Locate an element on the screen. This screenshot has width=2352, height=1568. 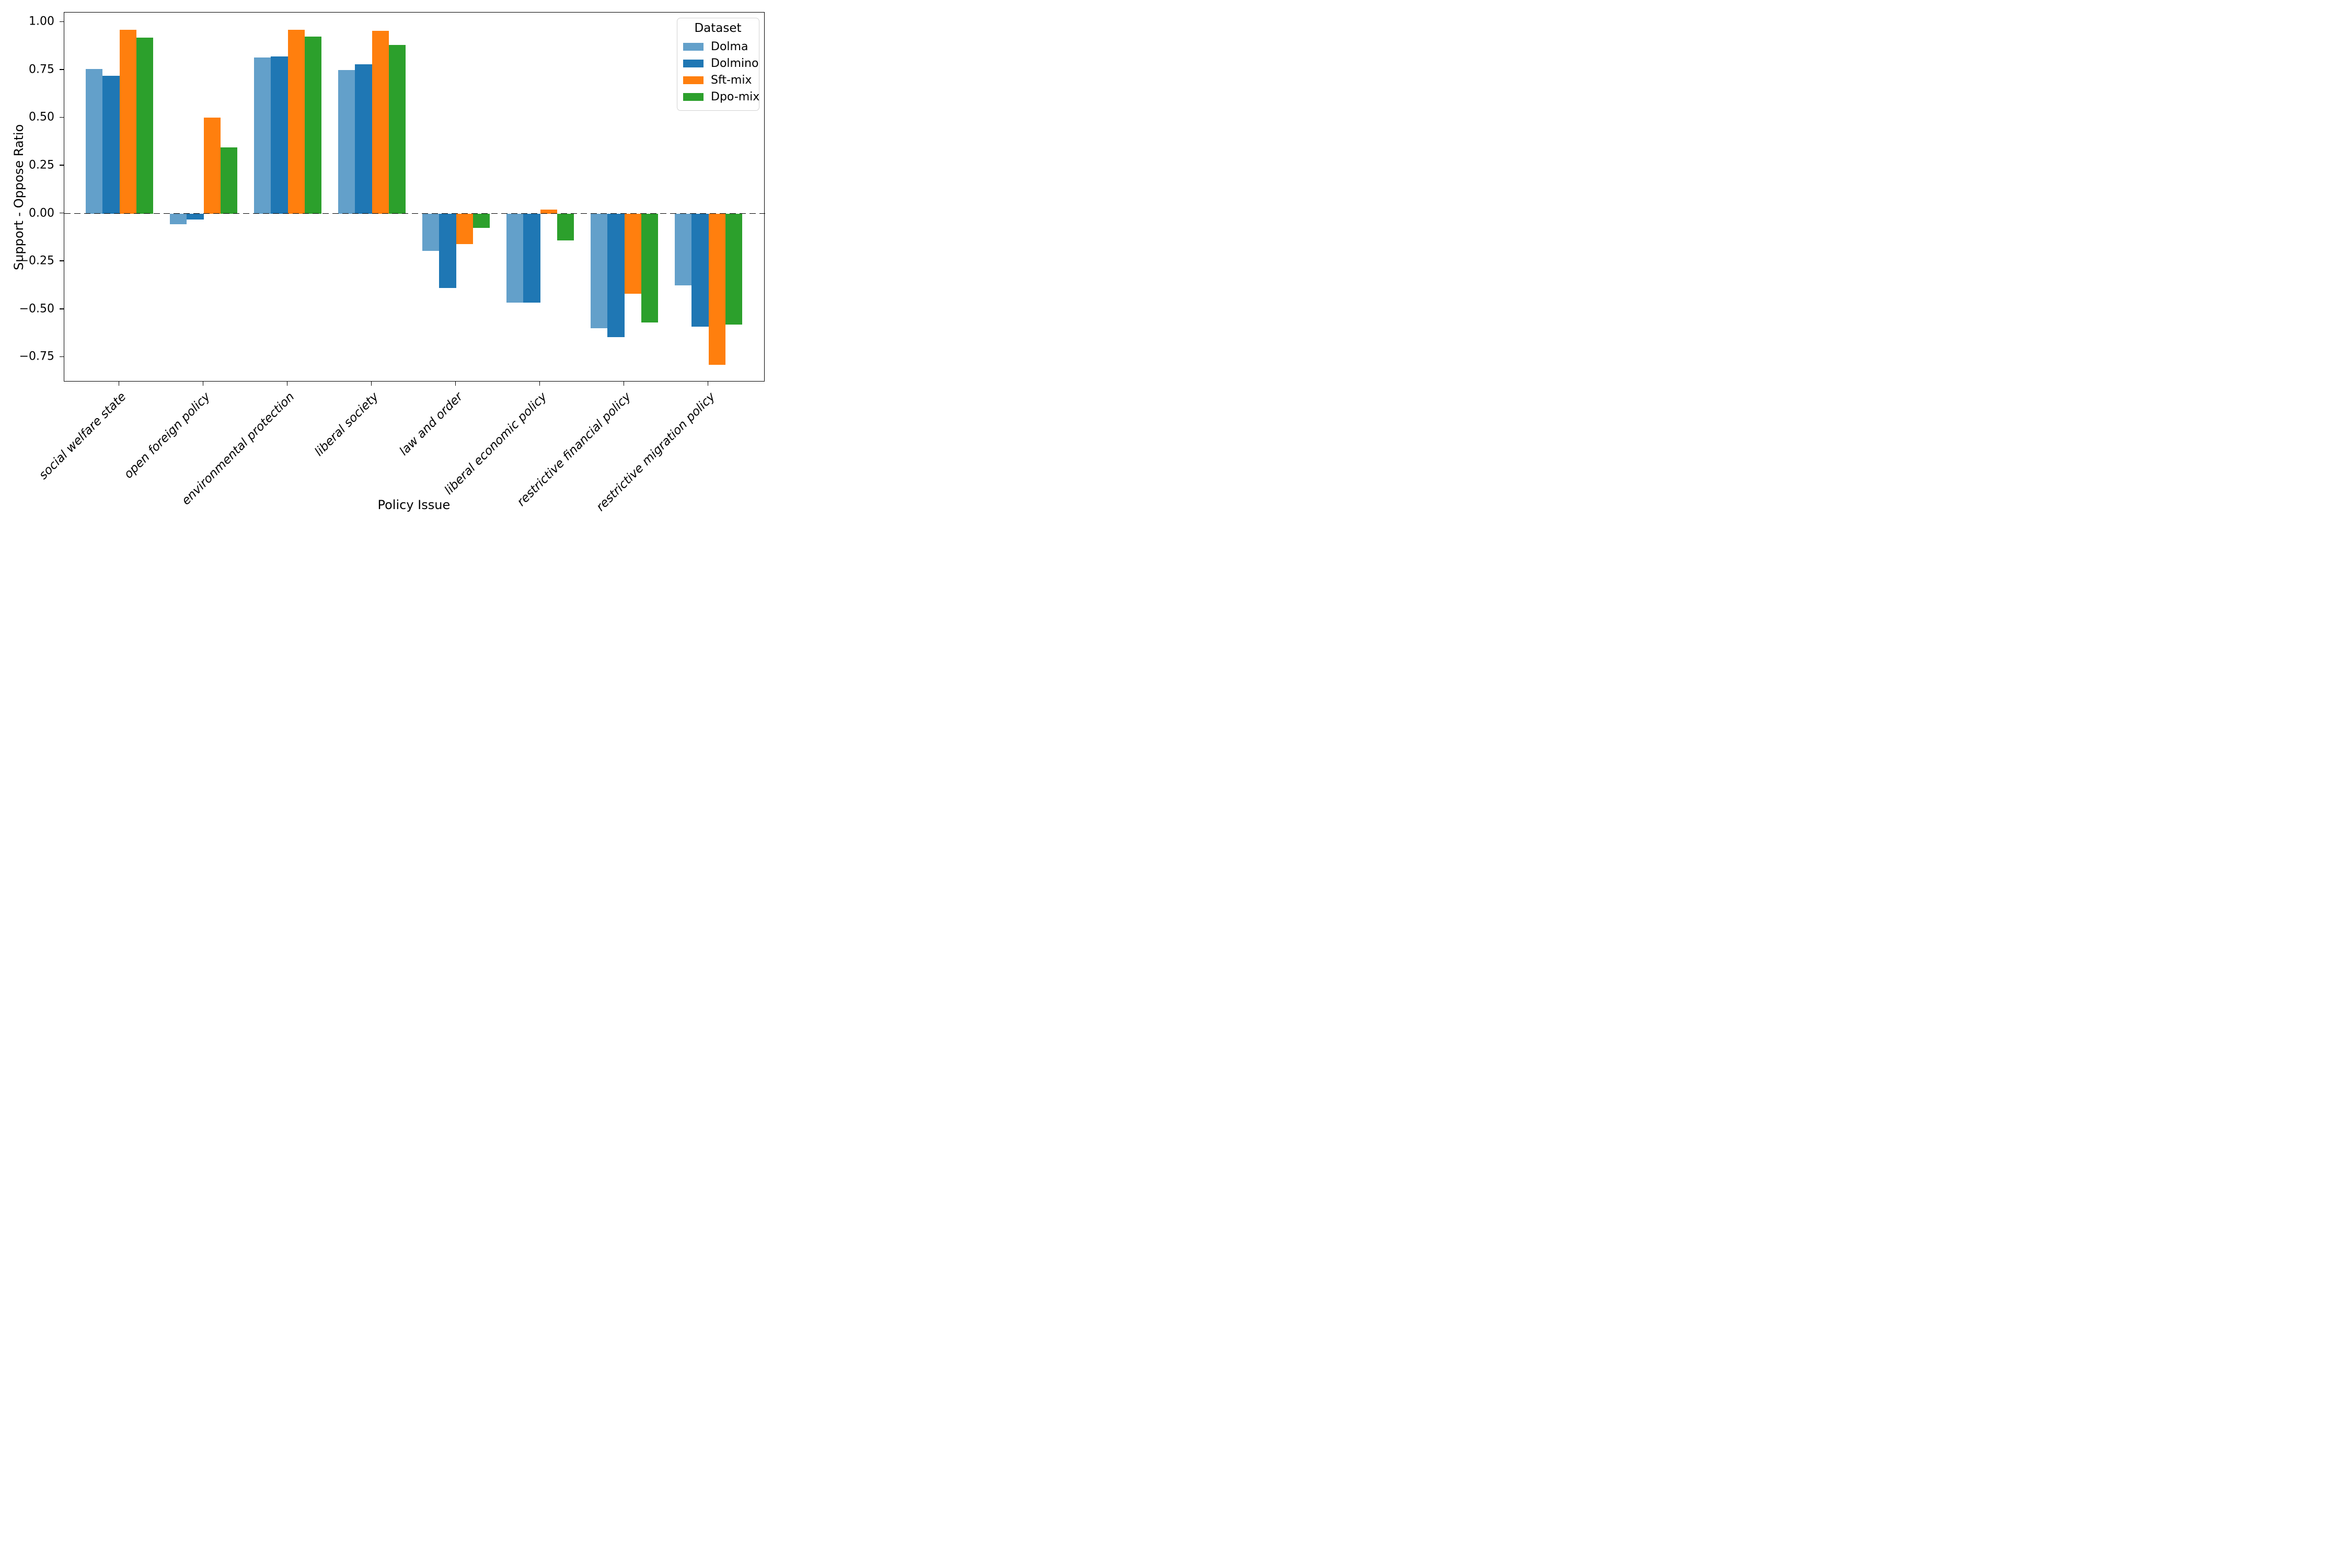
bar-dolma-environmental-protection is located at coordinates (262, 135).